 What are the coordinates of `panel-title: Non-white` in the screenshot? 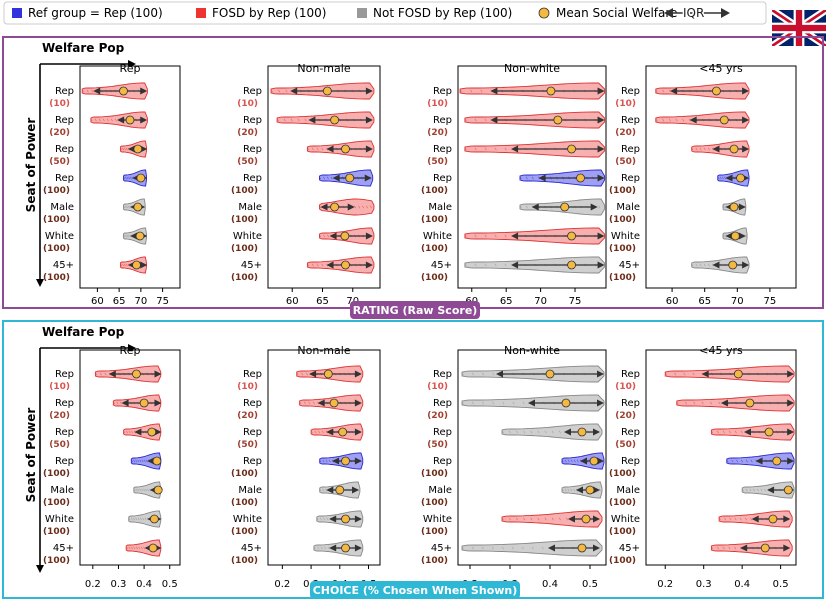 It's located at (532, 350).